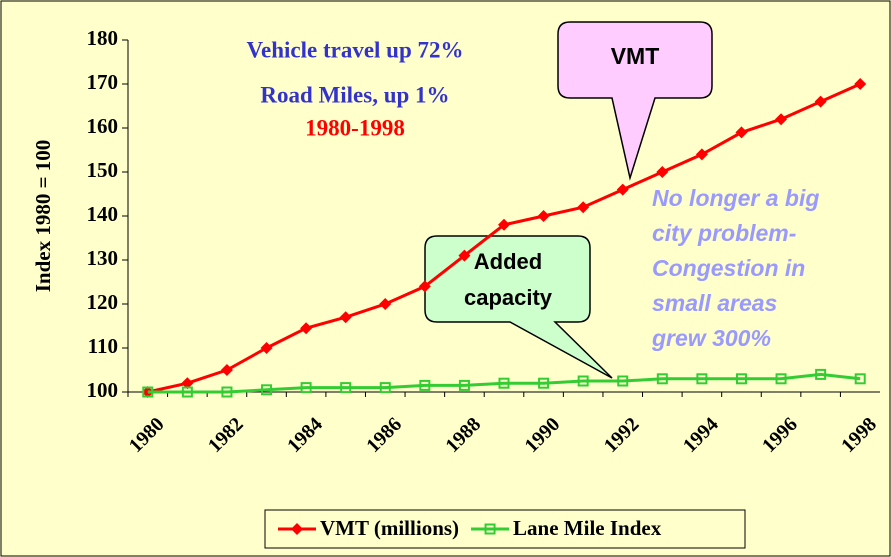  Describe the element at coordinates (355, 49) in the screenshot. I see `headline: Vehicle travel up 72%` at that location.